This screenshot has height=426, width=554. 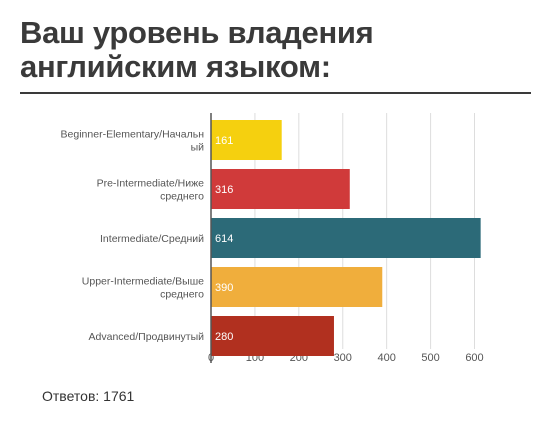 I want to click on category-label-3-0: Upper-Intermediate/Выше, so click(x=143, y=282).